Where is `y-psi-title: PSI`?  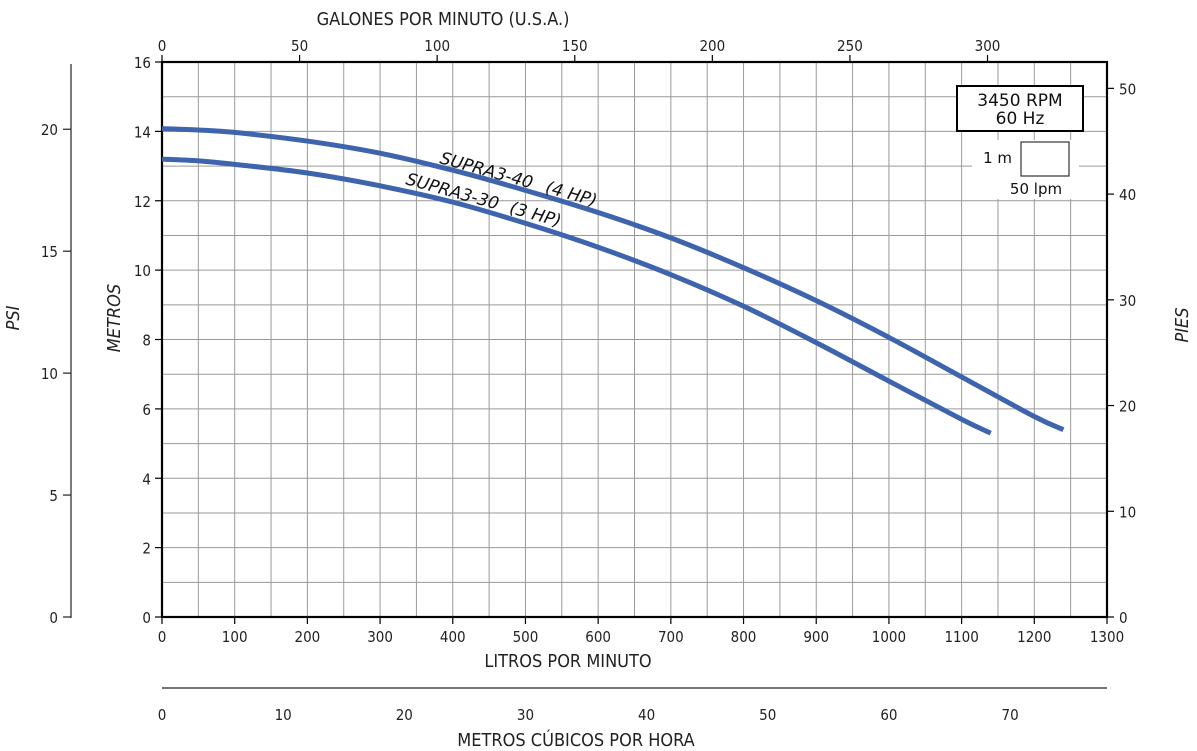
y-psi-title: PSI is located at coordinates (13, 317).